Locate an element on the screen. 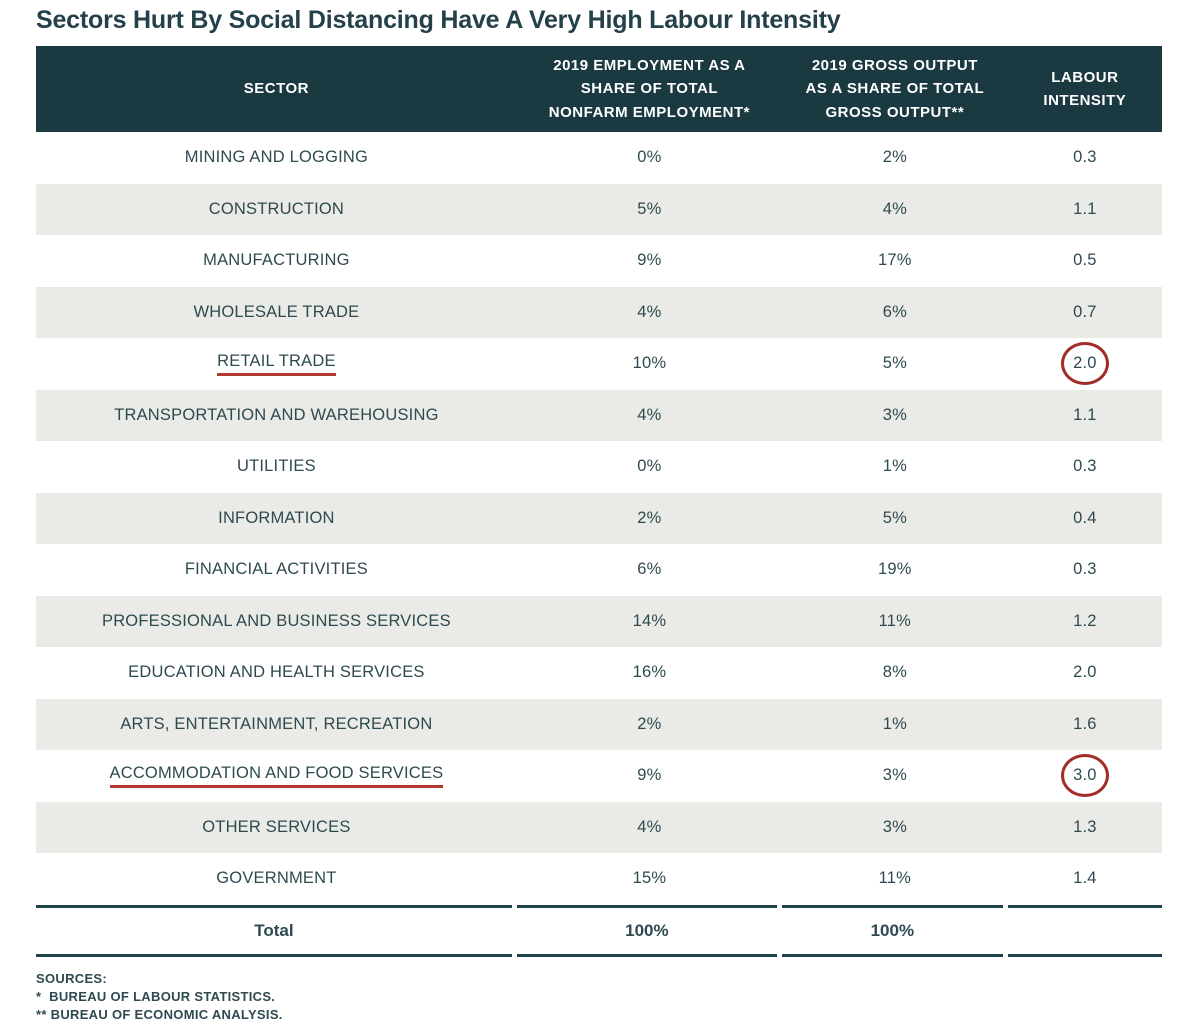  gross-output-share-cell: 19% is located at coordinates (895, 569).